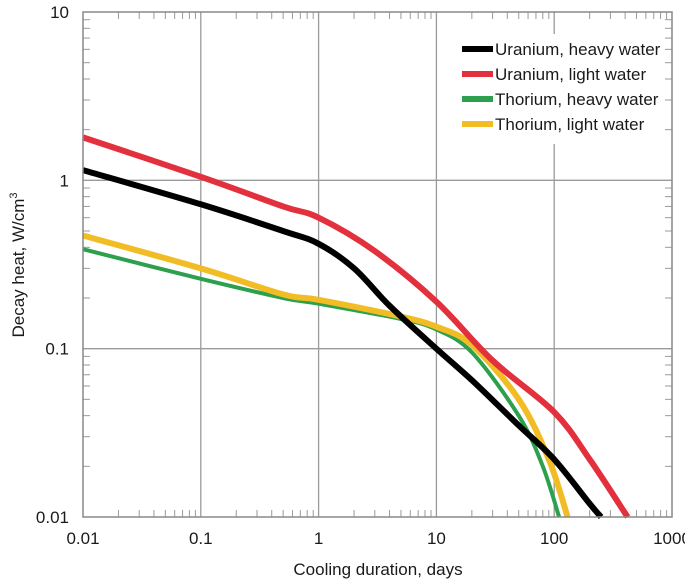 The image size is (685, 581). Describe the element at coordinates (82, 538) in the screenshot. I see `x-tick-label: 0.01` at that location.